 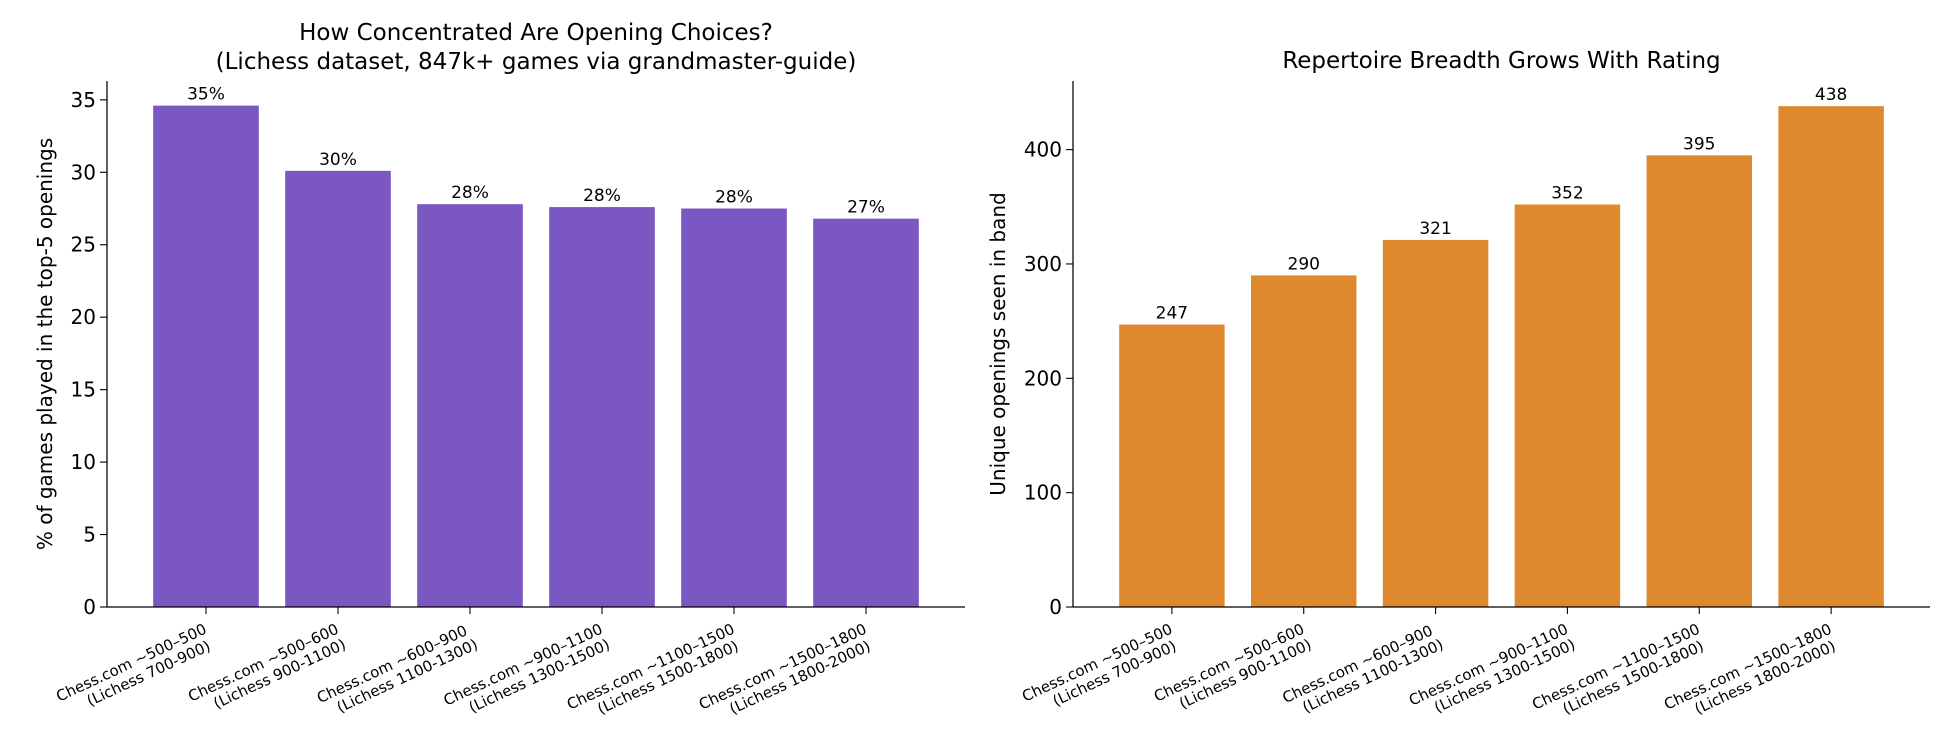 What do you see at coordinates (1699, 144) in the screenshot?
I see `chart2-data-label-5: 395` at bounding box center [1699, 144].